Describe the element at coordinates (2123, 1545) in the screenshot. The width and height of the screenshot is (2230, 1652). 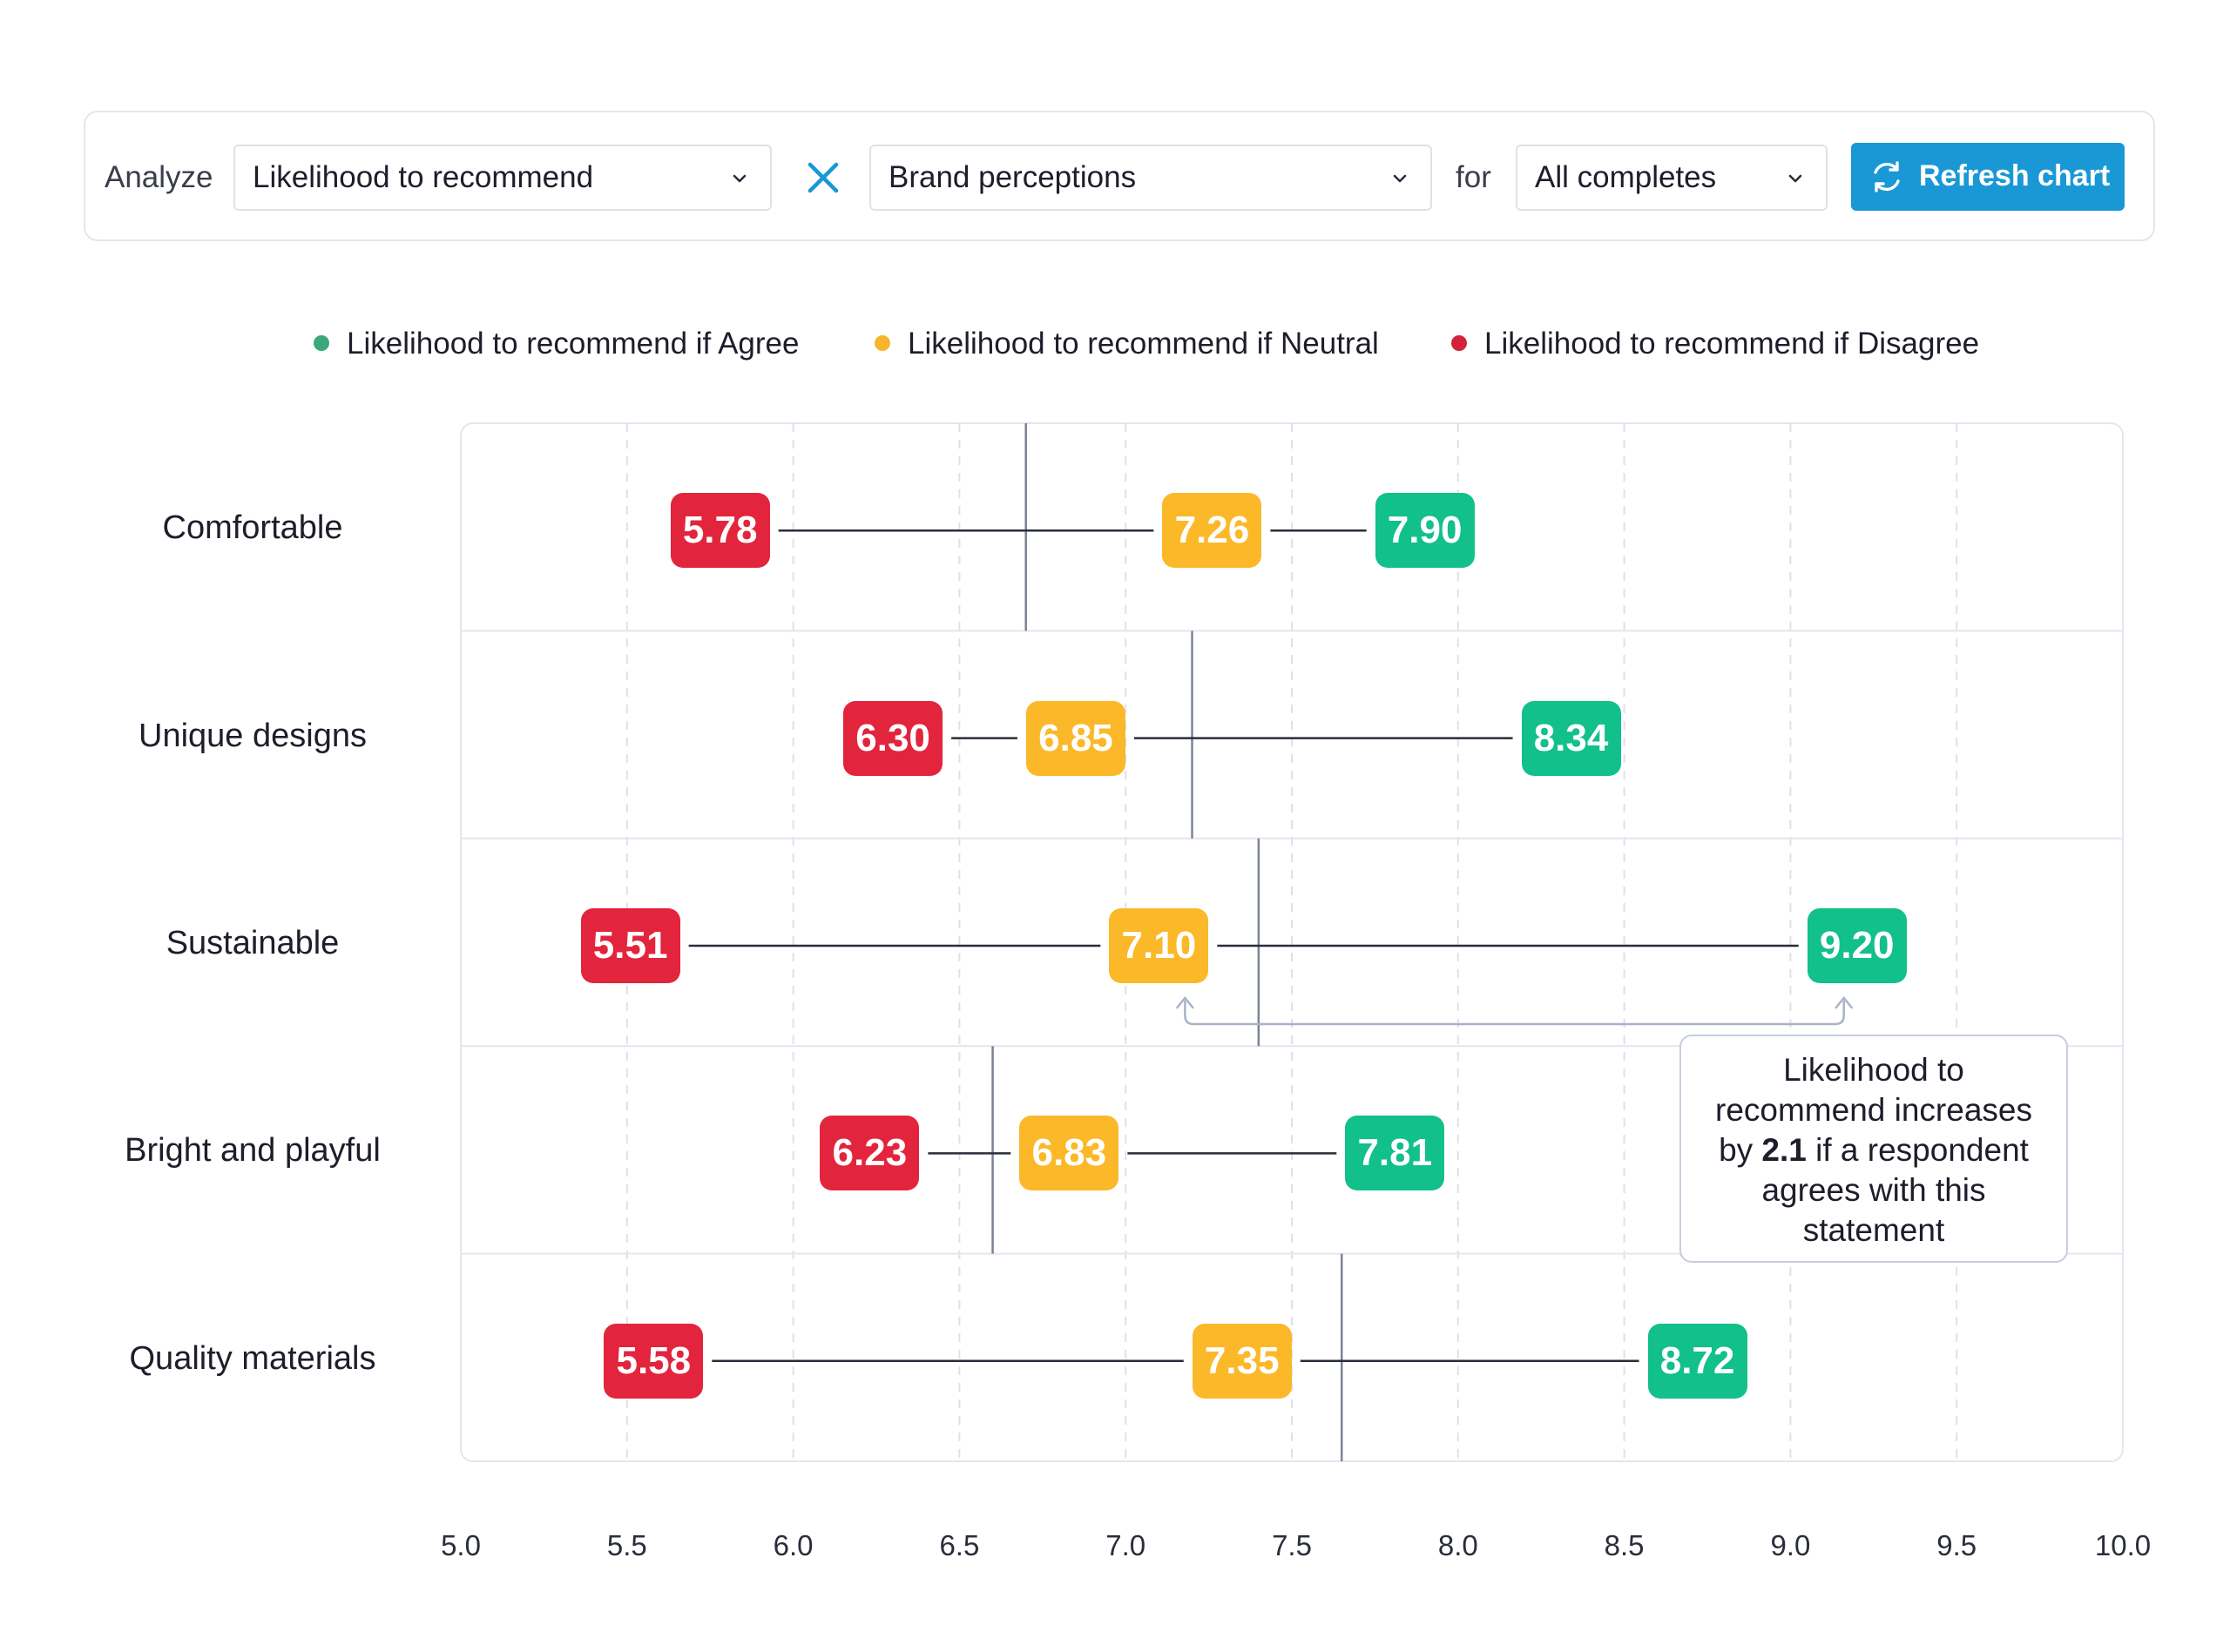
I see `x-tick-label: 10.0` at that location.